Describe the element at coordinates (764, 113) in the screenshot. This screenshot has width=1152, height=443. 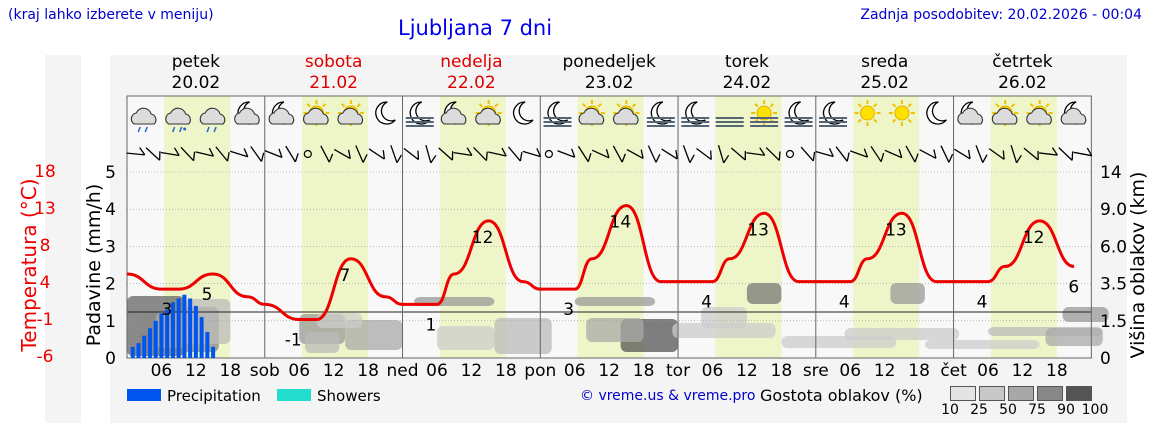
I see `sun-fog-icon` at that location.